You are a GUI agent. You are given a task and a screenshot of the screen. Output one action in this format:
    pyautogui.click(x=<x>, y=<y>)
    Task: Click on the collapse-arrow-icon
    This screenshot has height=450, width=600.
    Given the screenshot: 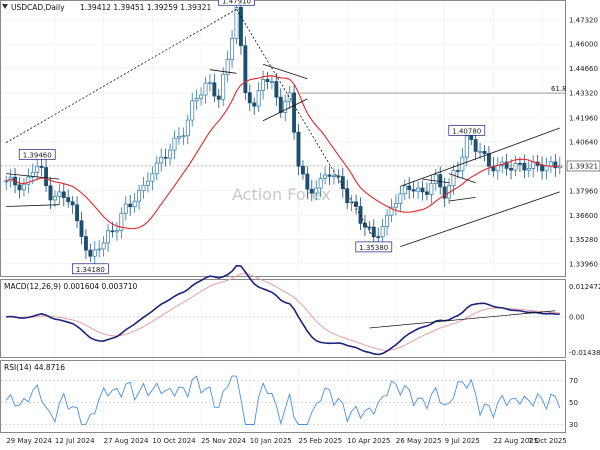 What is the action you would take?
    pyautogui.click(x=5, y=6)
    